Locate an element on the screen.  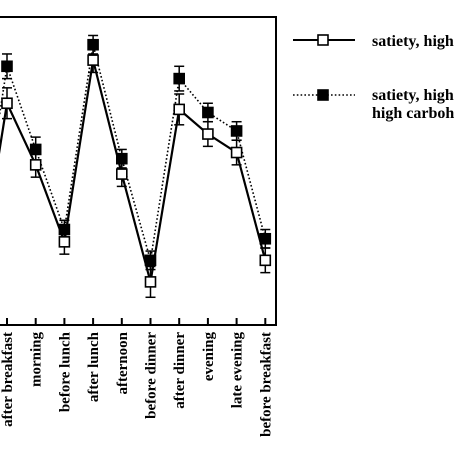
x-tick-label: morning is located at coordinates (37, 360).